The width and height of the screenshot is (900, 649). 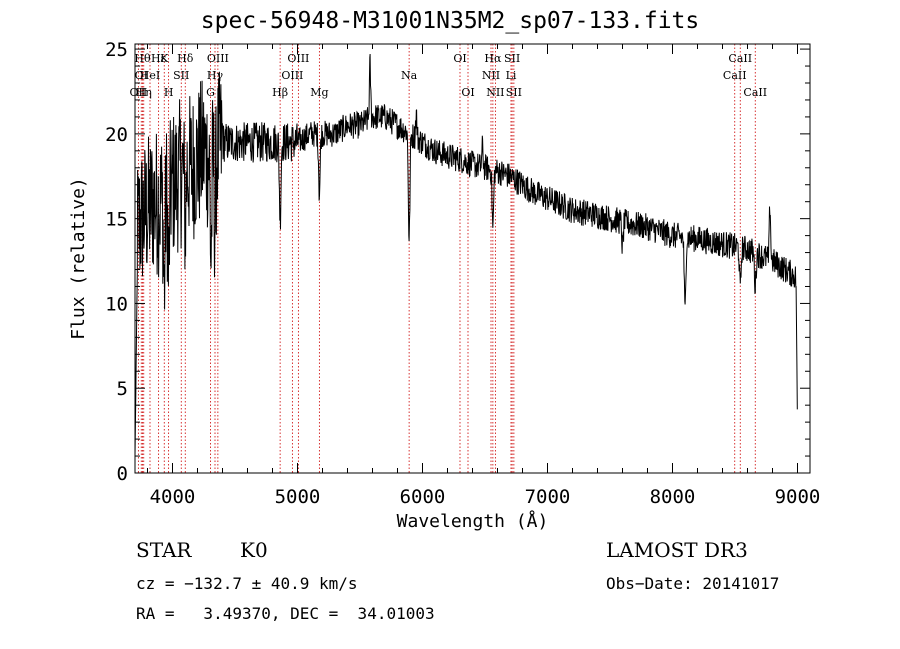 What do you see at coordinates (215, 75) in the screenshot?
I see `line-label: Hγ` at bounding box center [215, 75].